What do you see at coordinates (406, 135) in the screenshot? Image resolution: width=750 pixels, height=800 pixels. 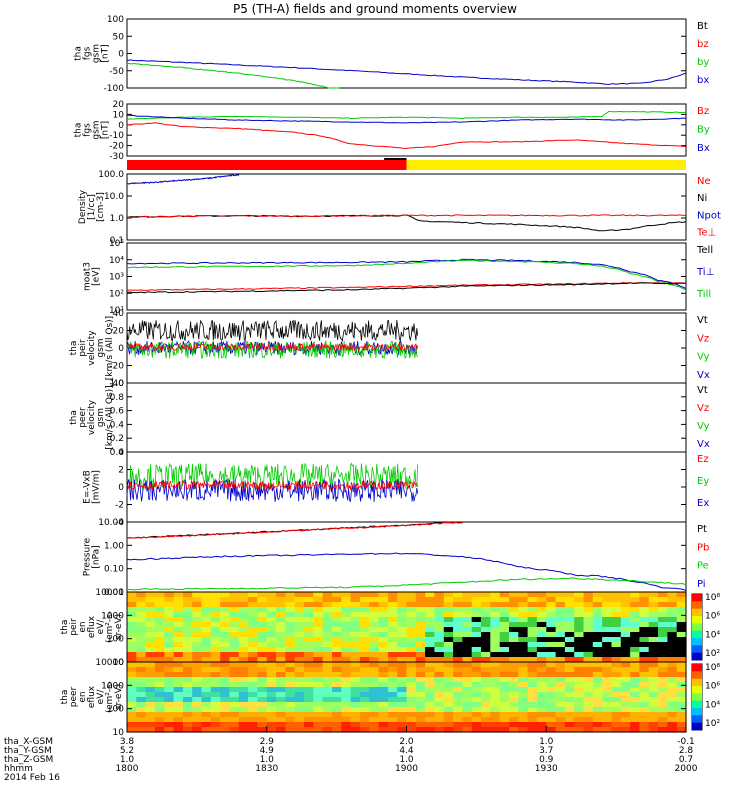 I see `series-Bz` at bounding box center [406, 135].